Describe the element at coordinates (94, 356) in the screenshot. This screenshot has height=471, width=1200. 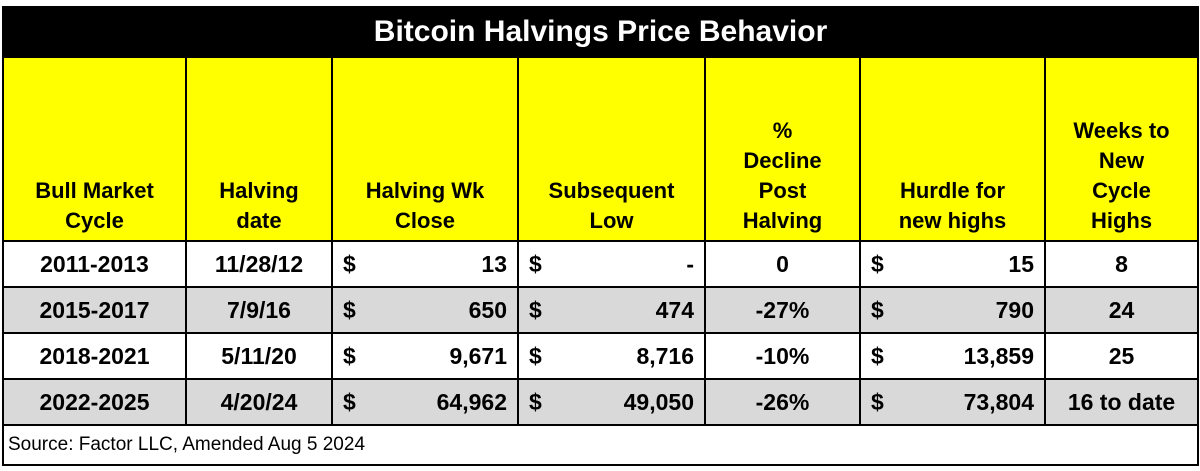
I see `cell-cycle: 2018-2021` at that location.